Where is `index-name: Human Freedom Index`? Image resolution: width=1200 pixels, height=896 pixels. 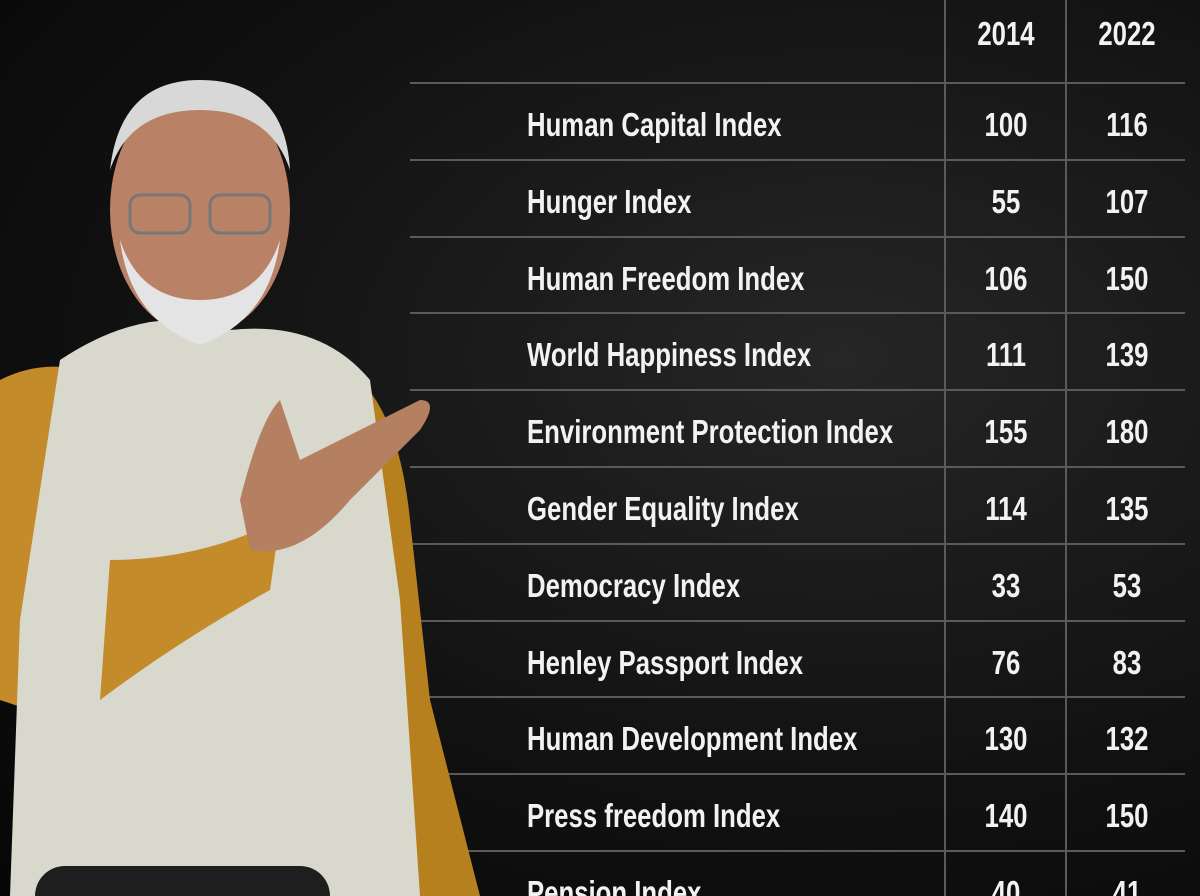 index-name: Human Freedom Index is located at coordinates (666, 278).